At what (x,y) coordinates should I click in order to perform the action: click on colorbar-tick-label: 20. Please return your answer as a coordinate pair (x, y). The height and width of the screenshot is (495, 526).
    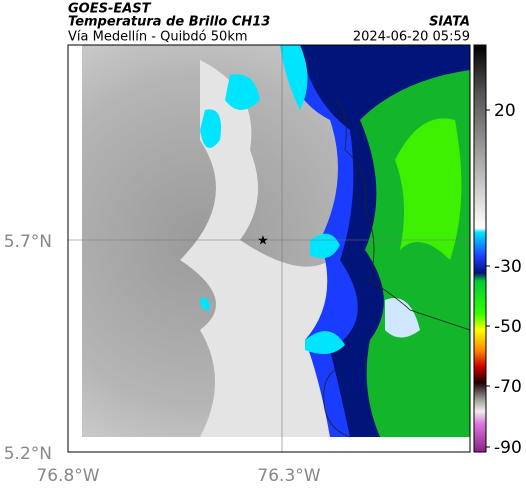
    Looking at the image, I should click on (505, 111).